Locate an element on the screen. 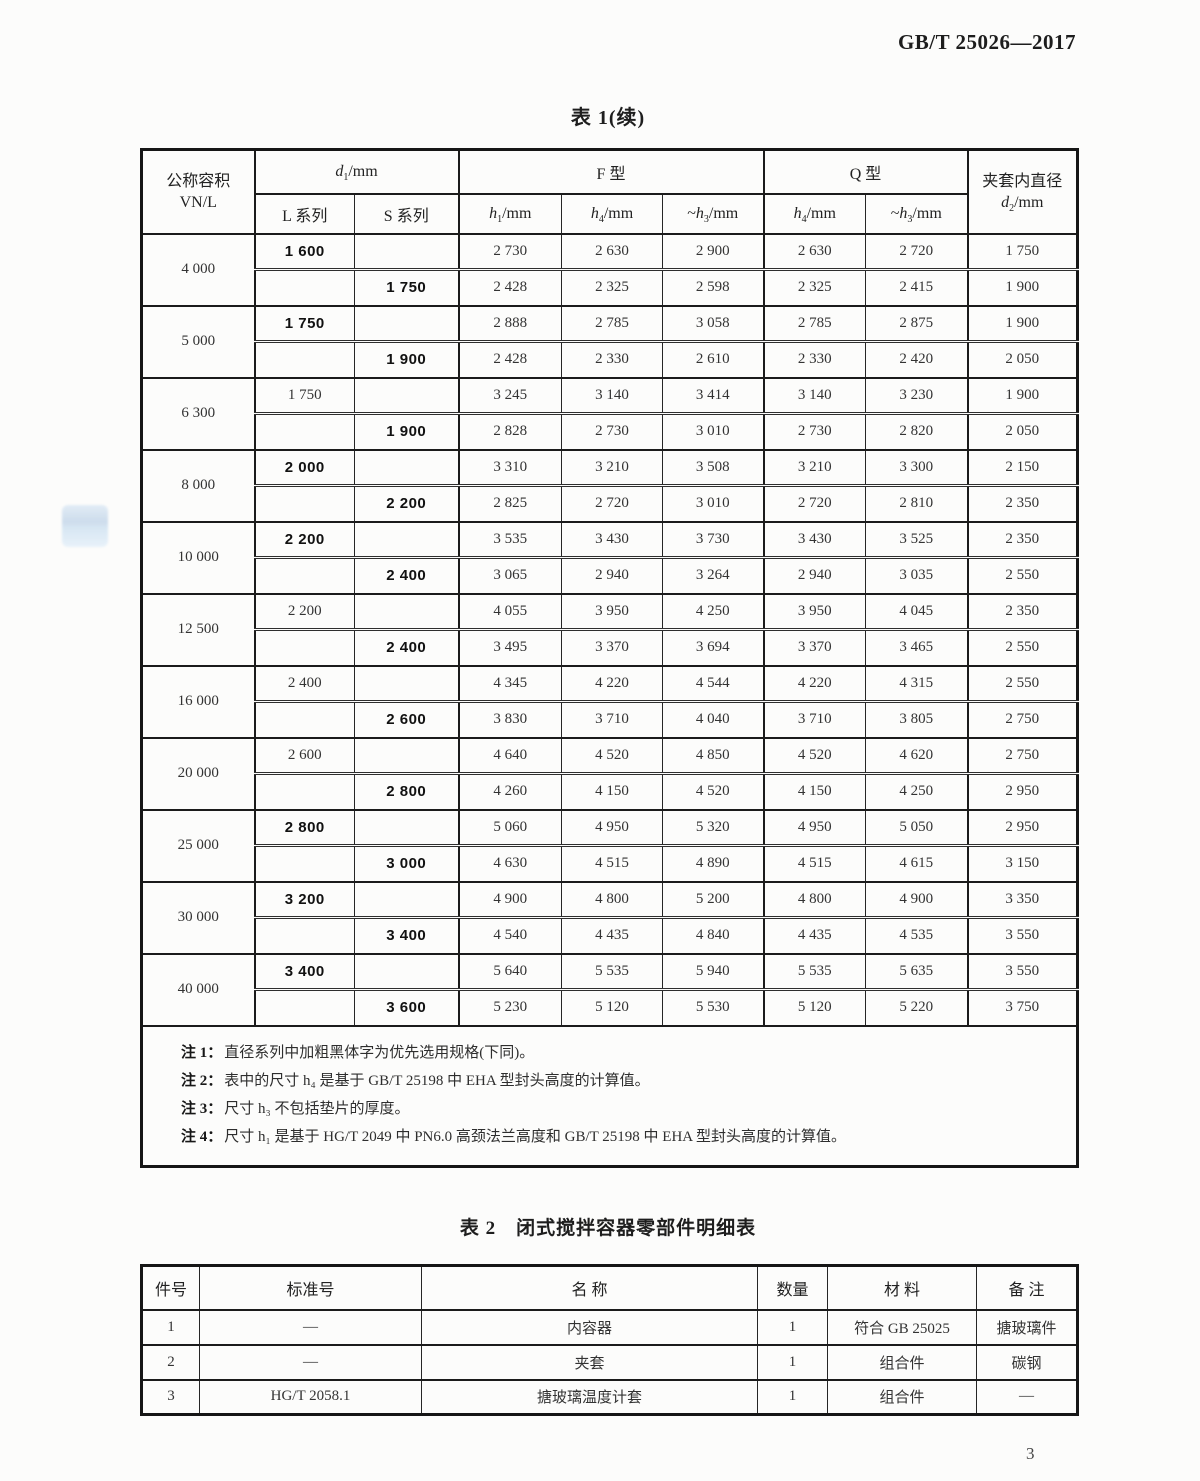  header-s-series: S 系列 is located at coordinates (406, 213).